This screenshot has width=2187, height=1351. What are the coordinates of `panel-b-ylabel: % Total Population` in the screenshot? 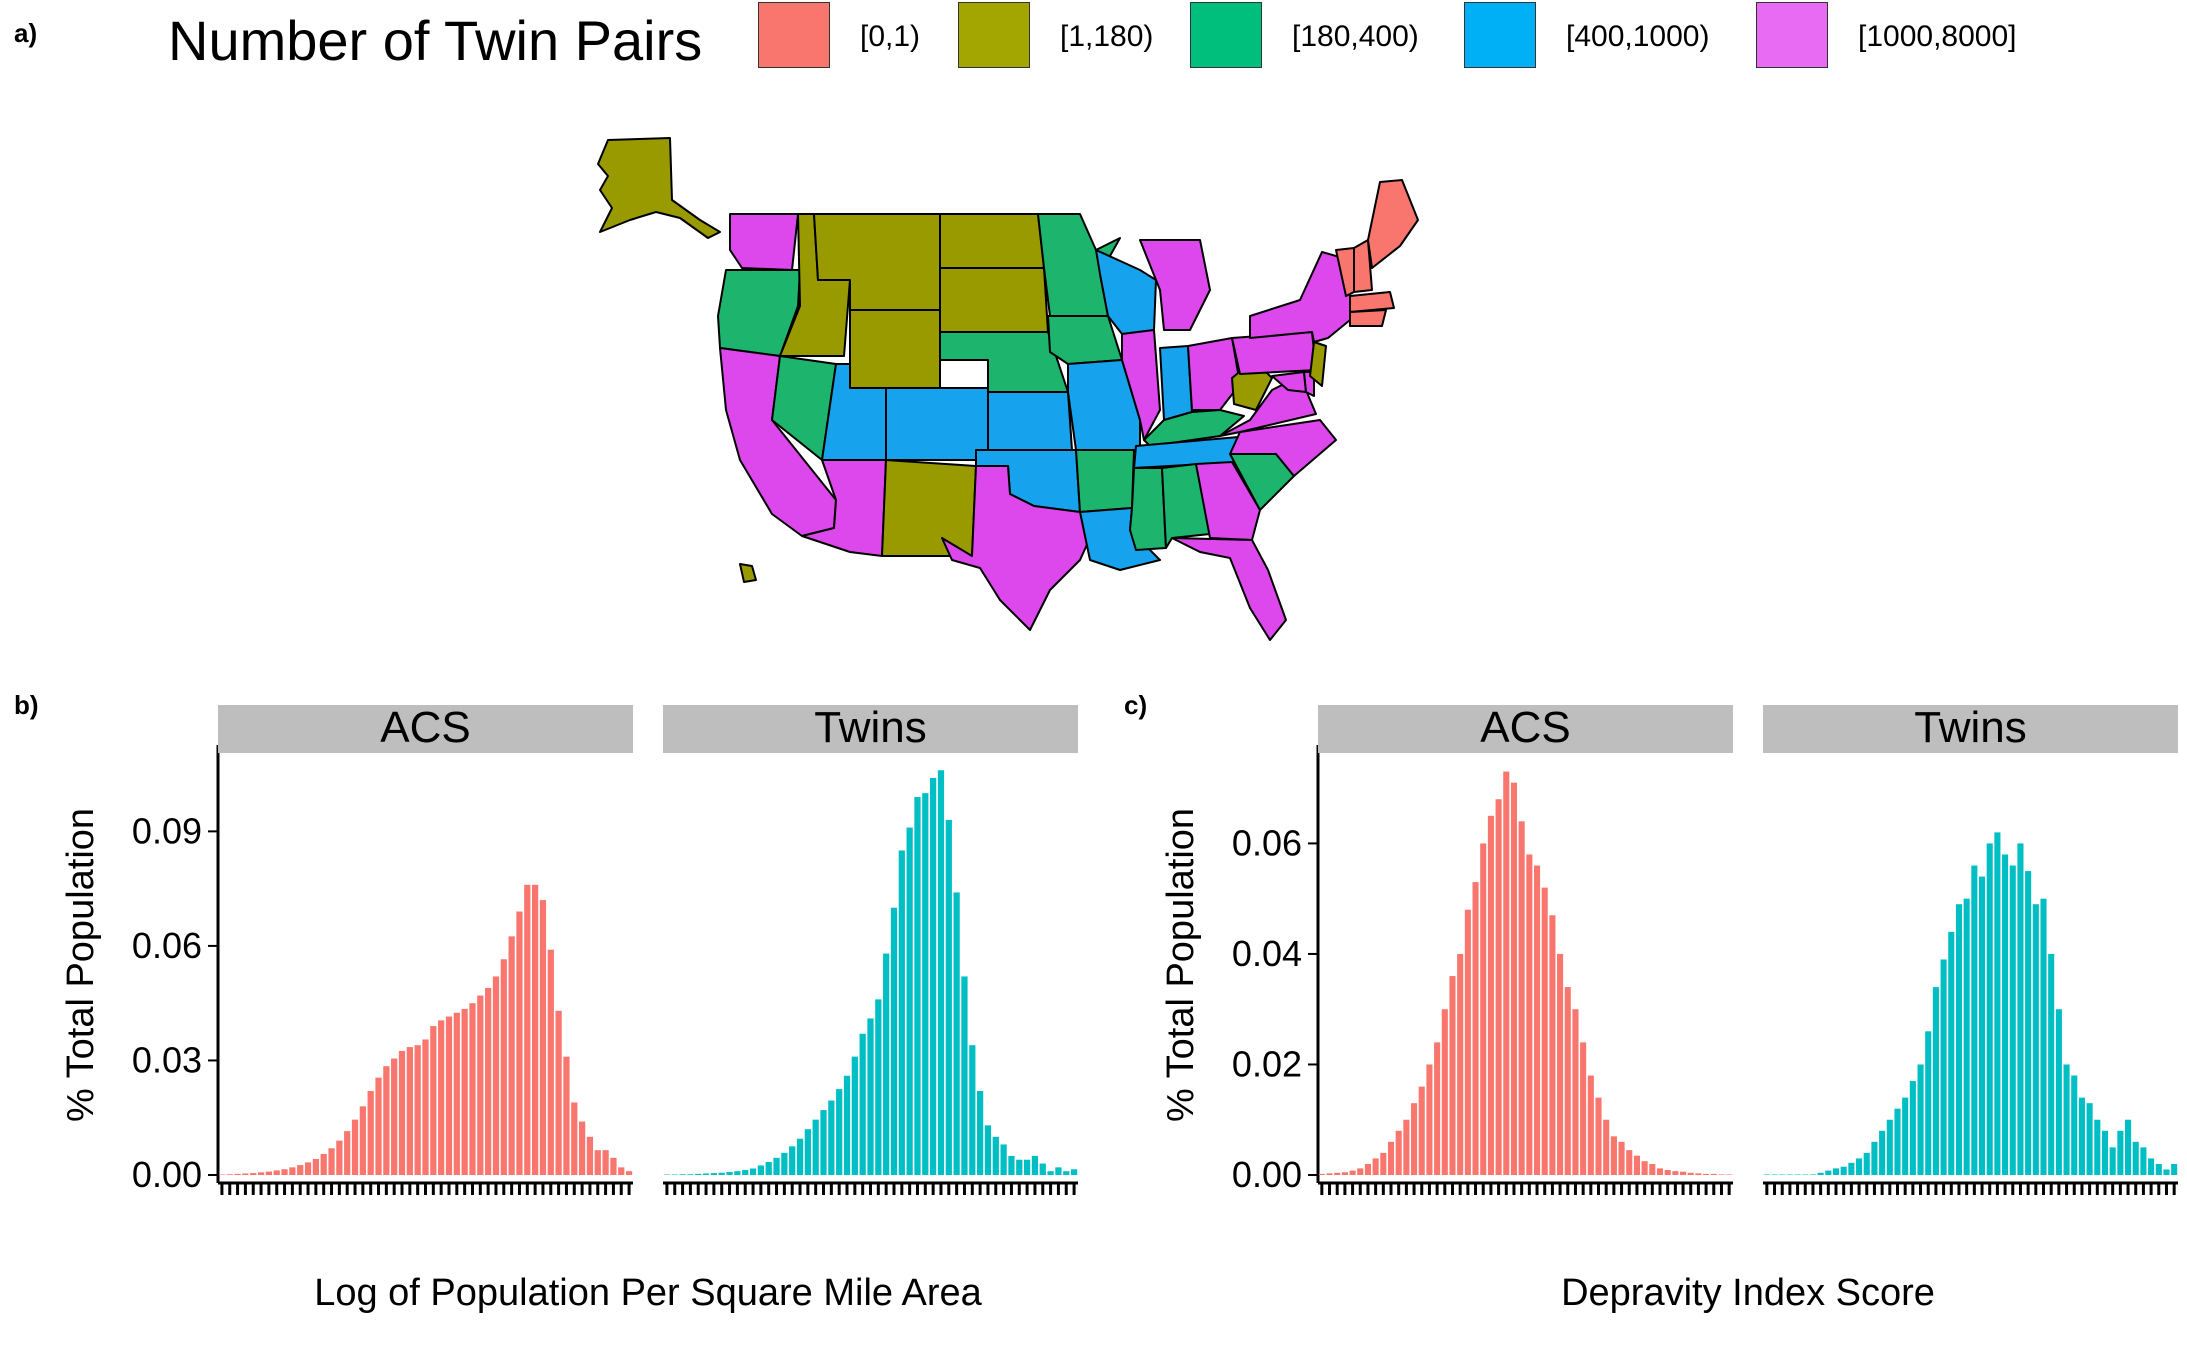 It's located at (81, 965).